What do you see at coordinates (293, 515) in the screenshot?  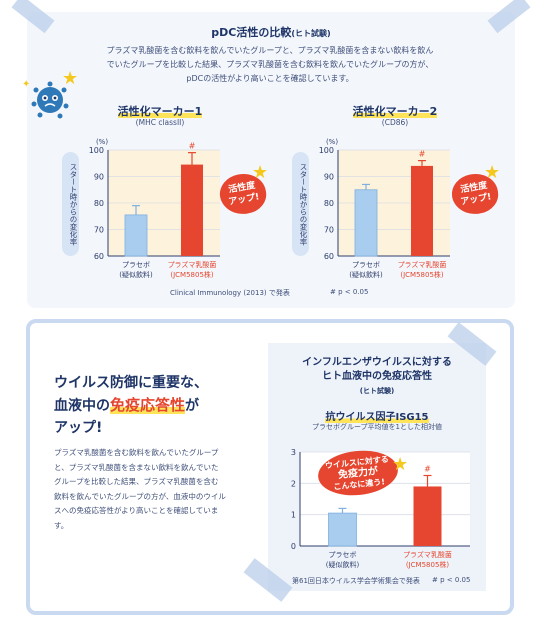 I see `y-tick-label: 1` at bounding box center [293, 515].